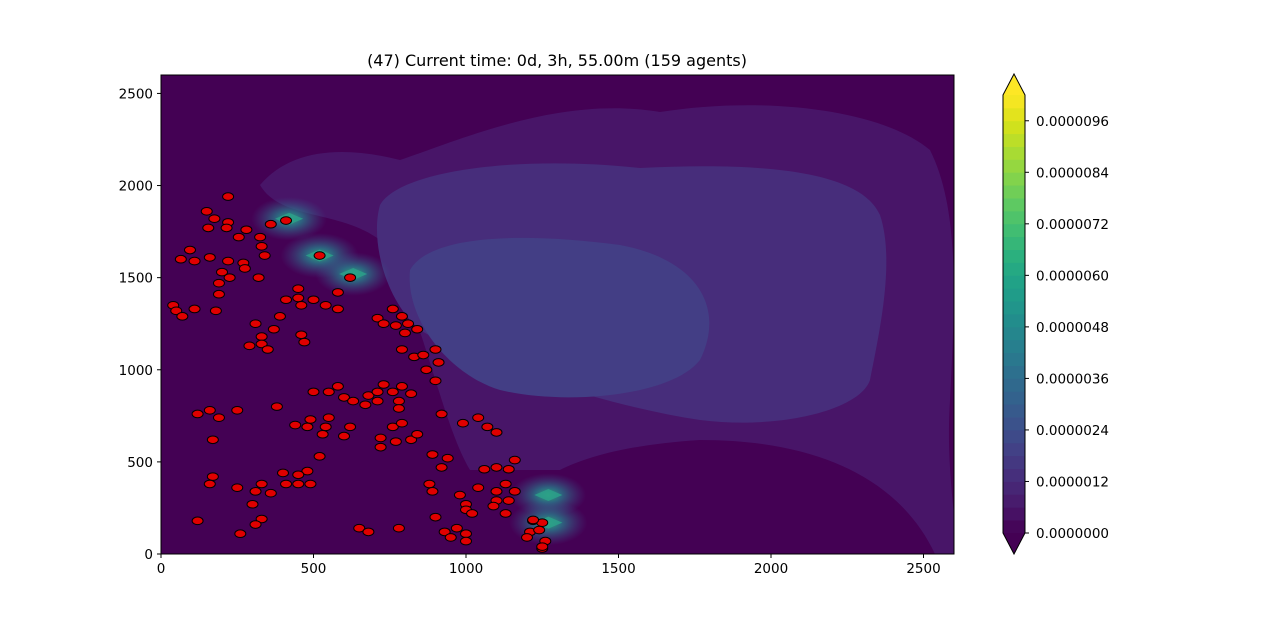 Image resolution: width=1280 pixels, height=623 pixels. Describe the element at coordinates (161, 569) in the screenshot. I see `x-tick-label-0: 0` at that location.